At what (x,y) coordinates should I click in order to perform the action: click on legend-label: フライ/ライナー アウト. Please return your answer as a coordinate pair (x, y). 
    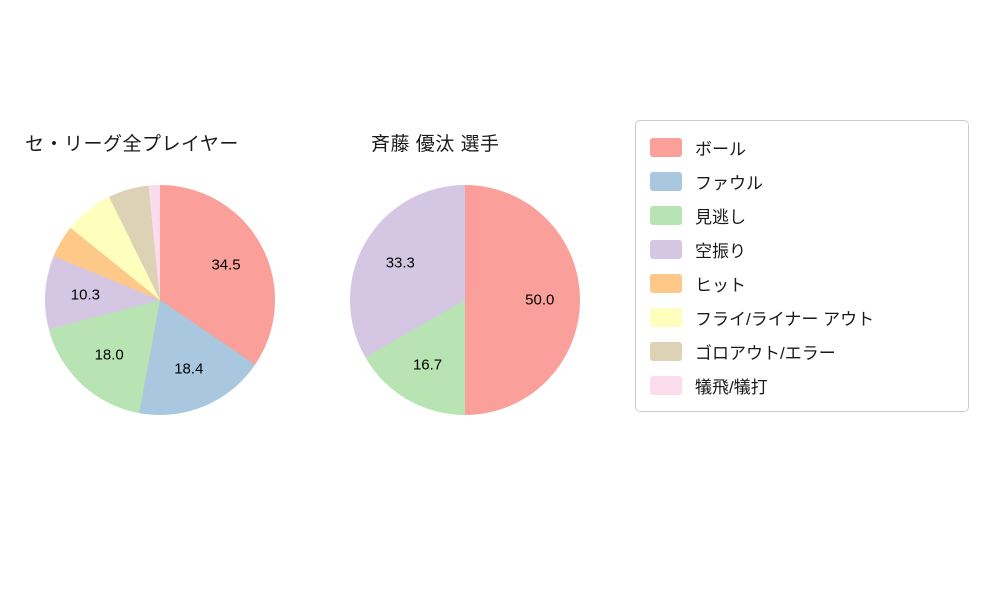
    Looking at the image, I should click on (785, 319).